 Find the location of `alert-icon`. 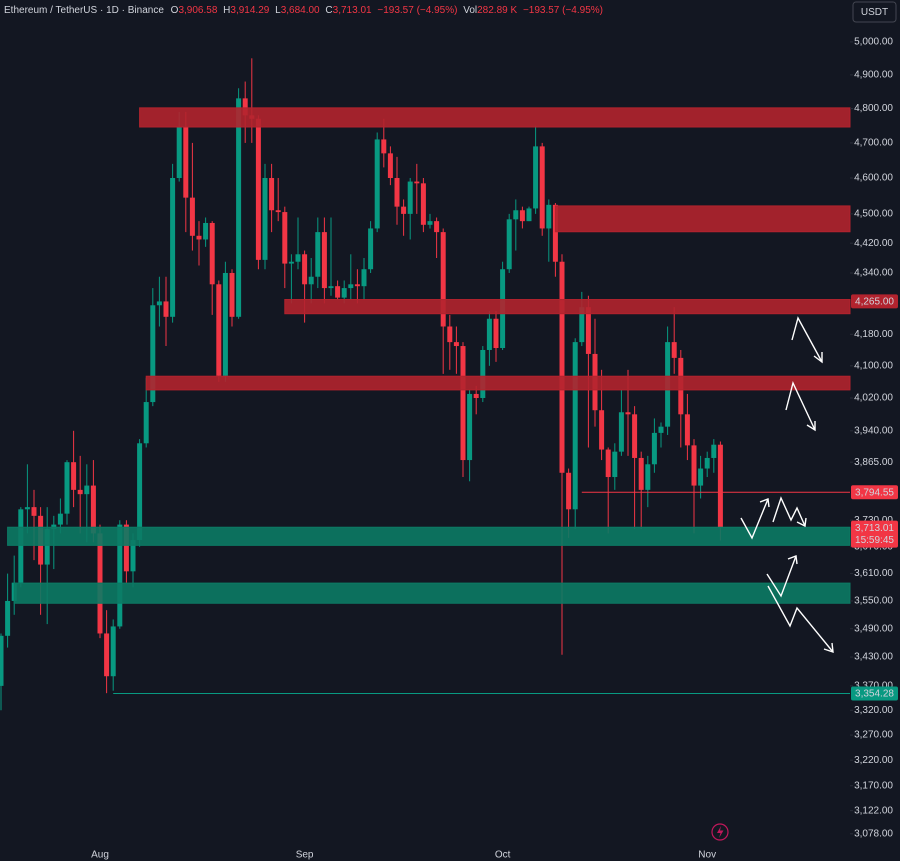

alert-icon is located at coordinates (720, 832).